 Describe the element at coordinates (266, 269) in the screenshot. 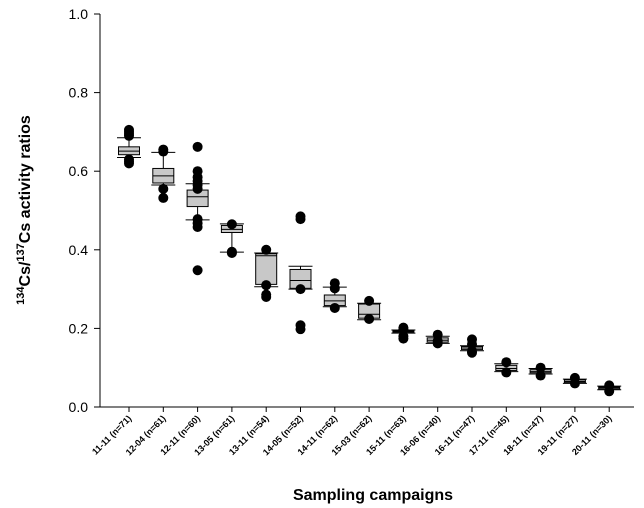

I see `box-iqr` at that location.